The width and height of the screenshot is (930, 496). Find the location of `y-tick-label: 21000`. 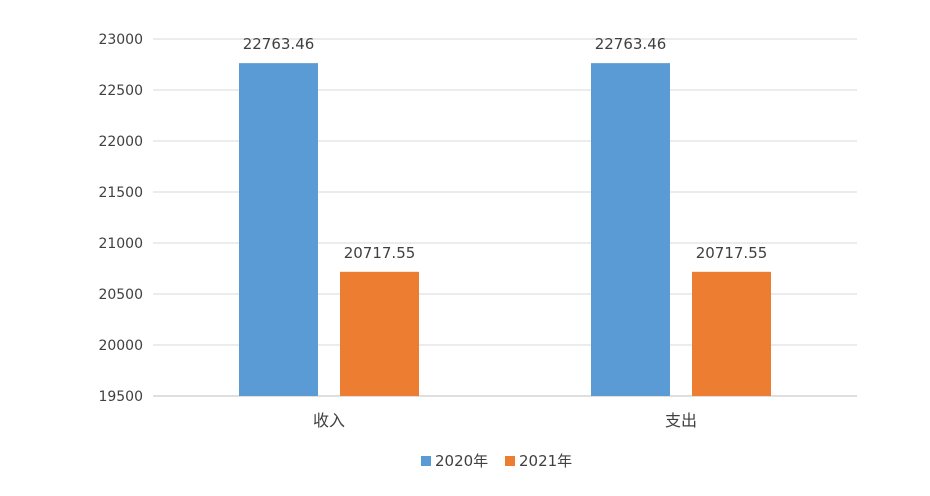

y-tick-label: 21000 is located at coordinates (120, 244).